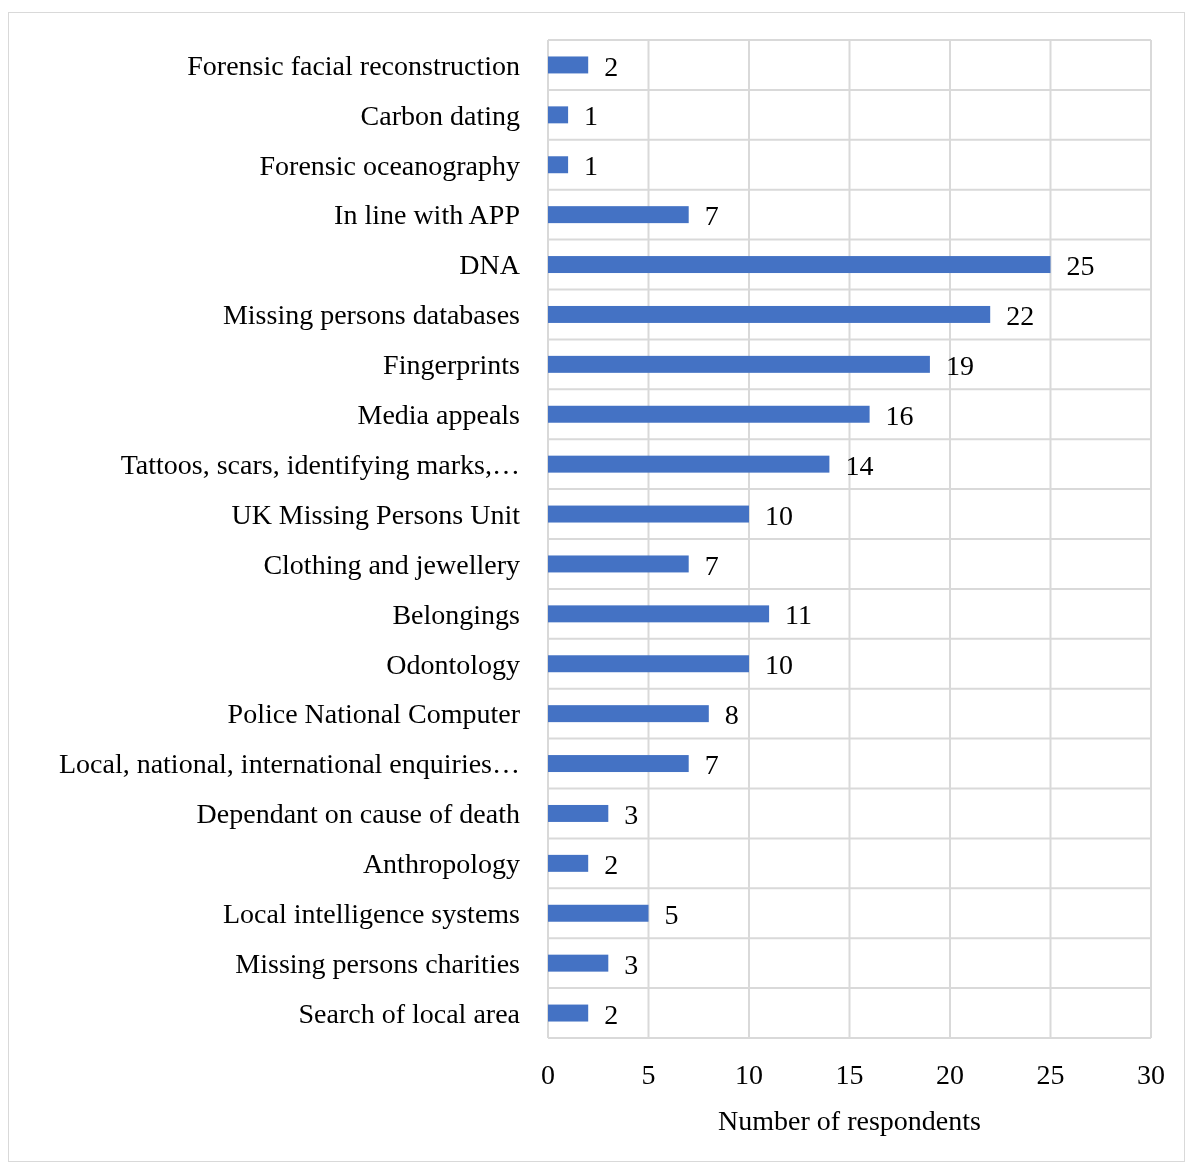  What do you see at coordinates (548, 1074) in the screenshot?
I see `x-tick-label: 0` at bounding box center [548, 1074].